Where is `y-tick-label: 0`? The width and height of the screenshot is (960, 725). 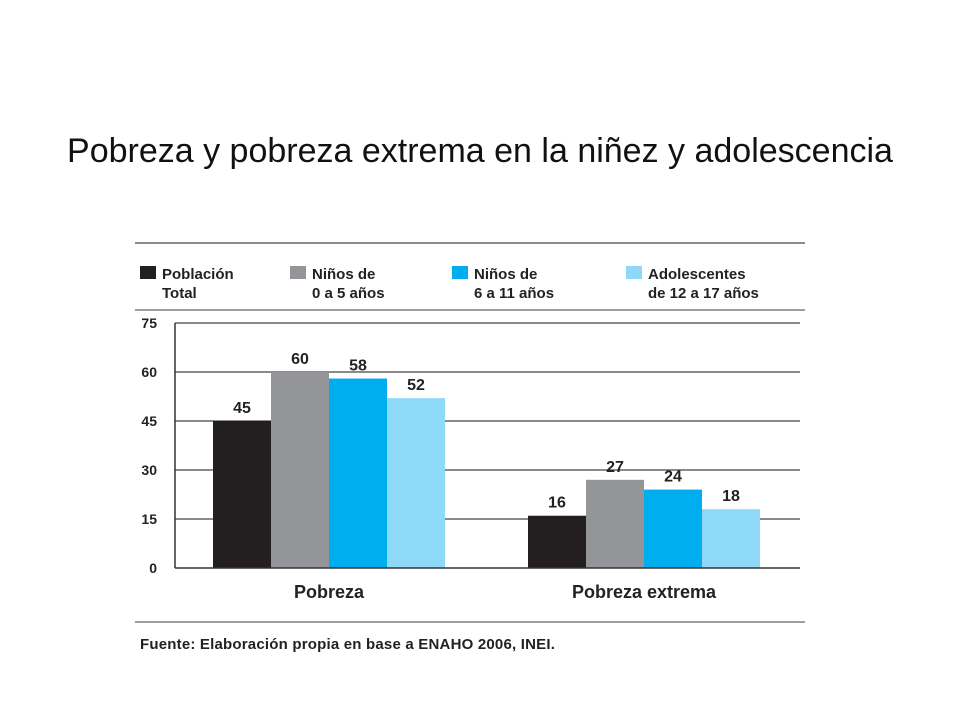
y-tick-label: 0 is located at coordinates (153, 568).